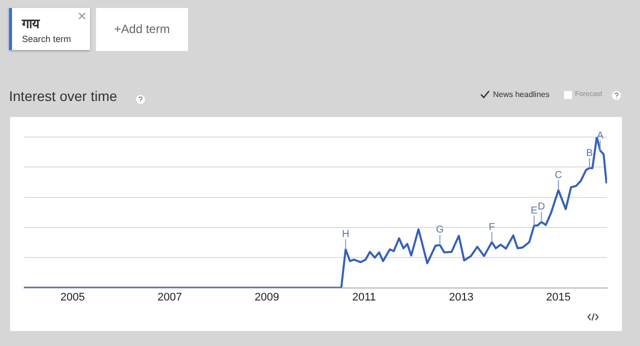 The height and width of the screenshot is (346, 640). Describe the element at coordinates (63, 96) in the screenshot. I see `chart-title: Interest over time` at that location.